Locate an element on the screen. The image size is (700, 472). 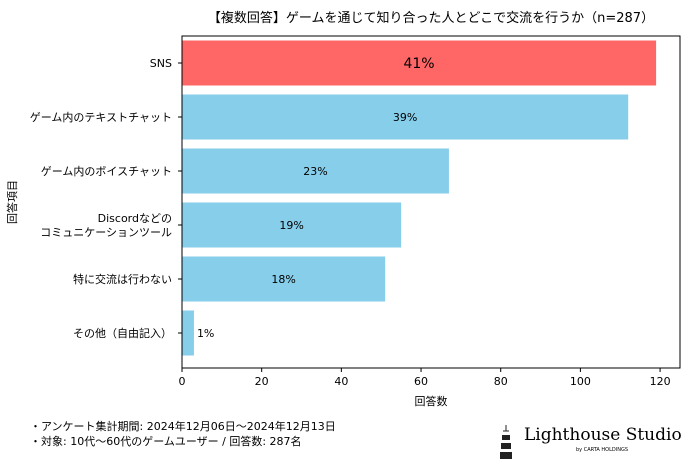
x-tick-label: 0 is located at coordinates (182, 381).